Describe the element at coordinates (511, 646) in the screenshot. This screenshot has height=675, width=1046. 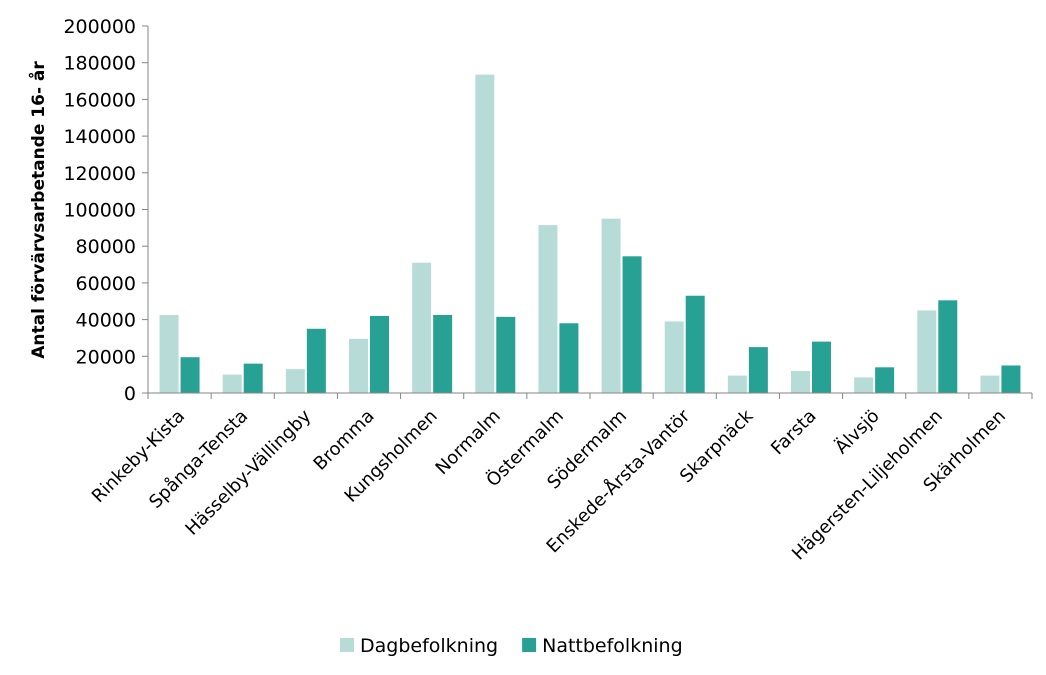
I see `legend: Dagbefolkning Nattbefolkning` at that location.